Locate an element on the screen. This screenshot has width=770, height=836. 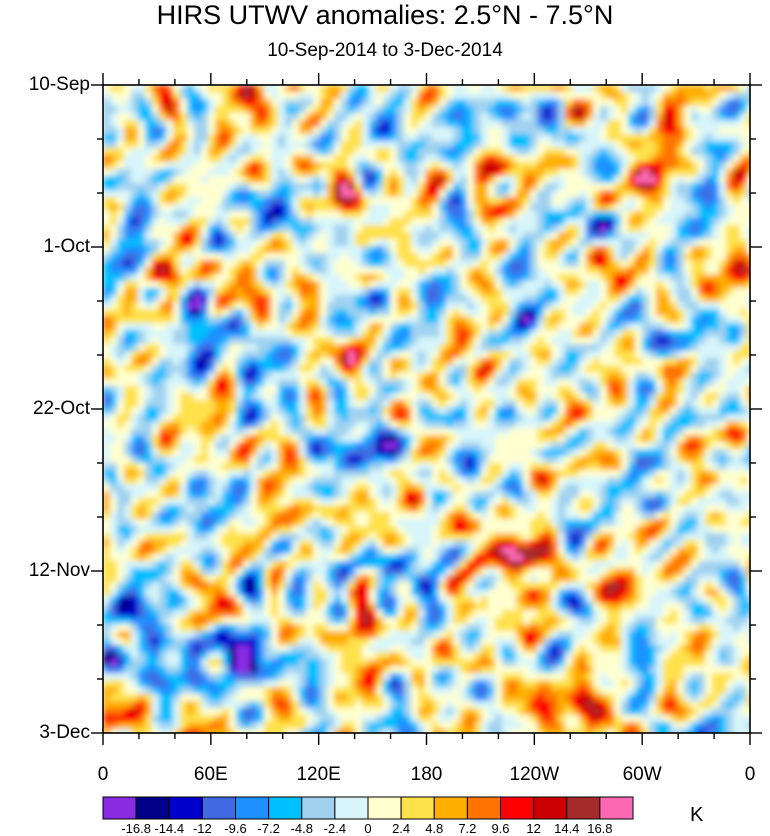
y-tick-label: 3-Dec is located at coordinates (45, 733).